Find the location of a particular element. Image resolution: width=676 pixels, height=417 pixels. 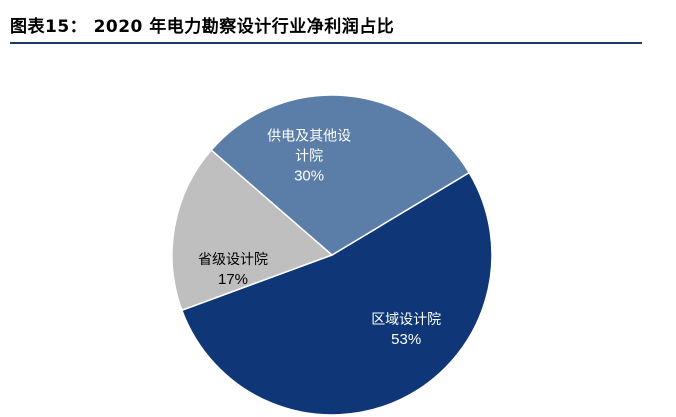

slice-percent-label: 30% is located at coordinates (309, 176).